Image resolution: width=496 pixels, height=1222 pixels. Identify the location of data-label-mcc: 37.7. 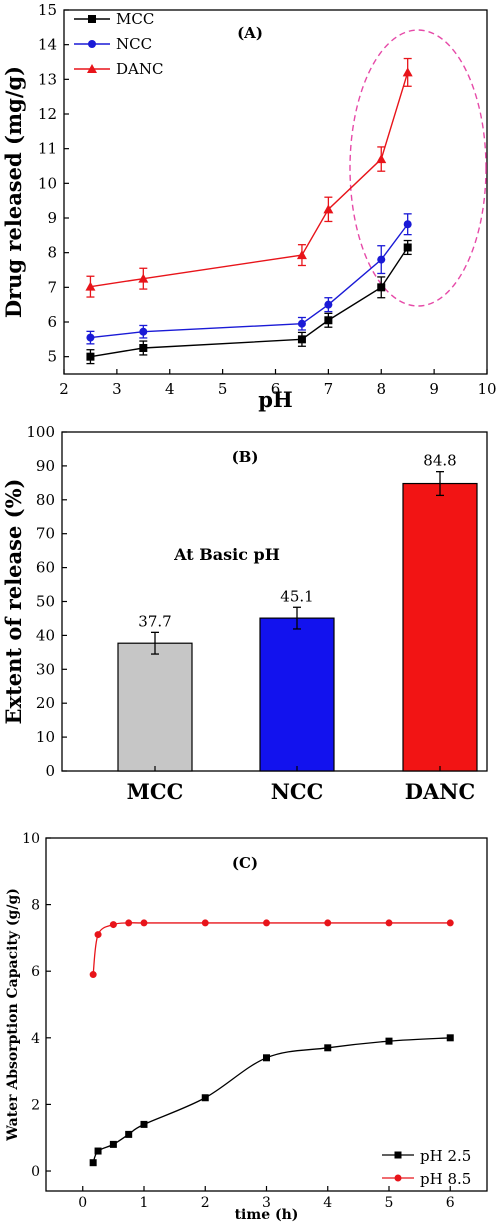
(154, 621).